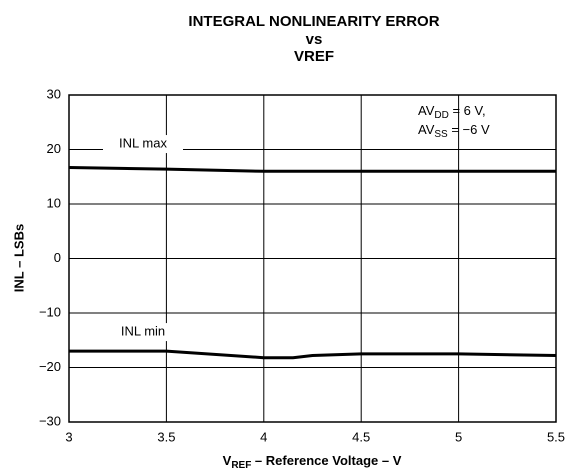  What do you see at coordinates (50, 366) in the screenshot?
I see `y-tick-label: −20` at bounding box center [50, 366].